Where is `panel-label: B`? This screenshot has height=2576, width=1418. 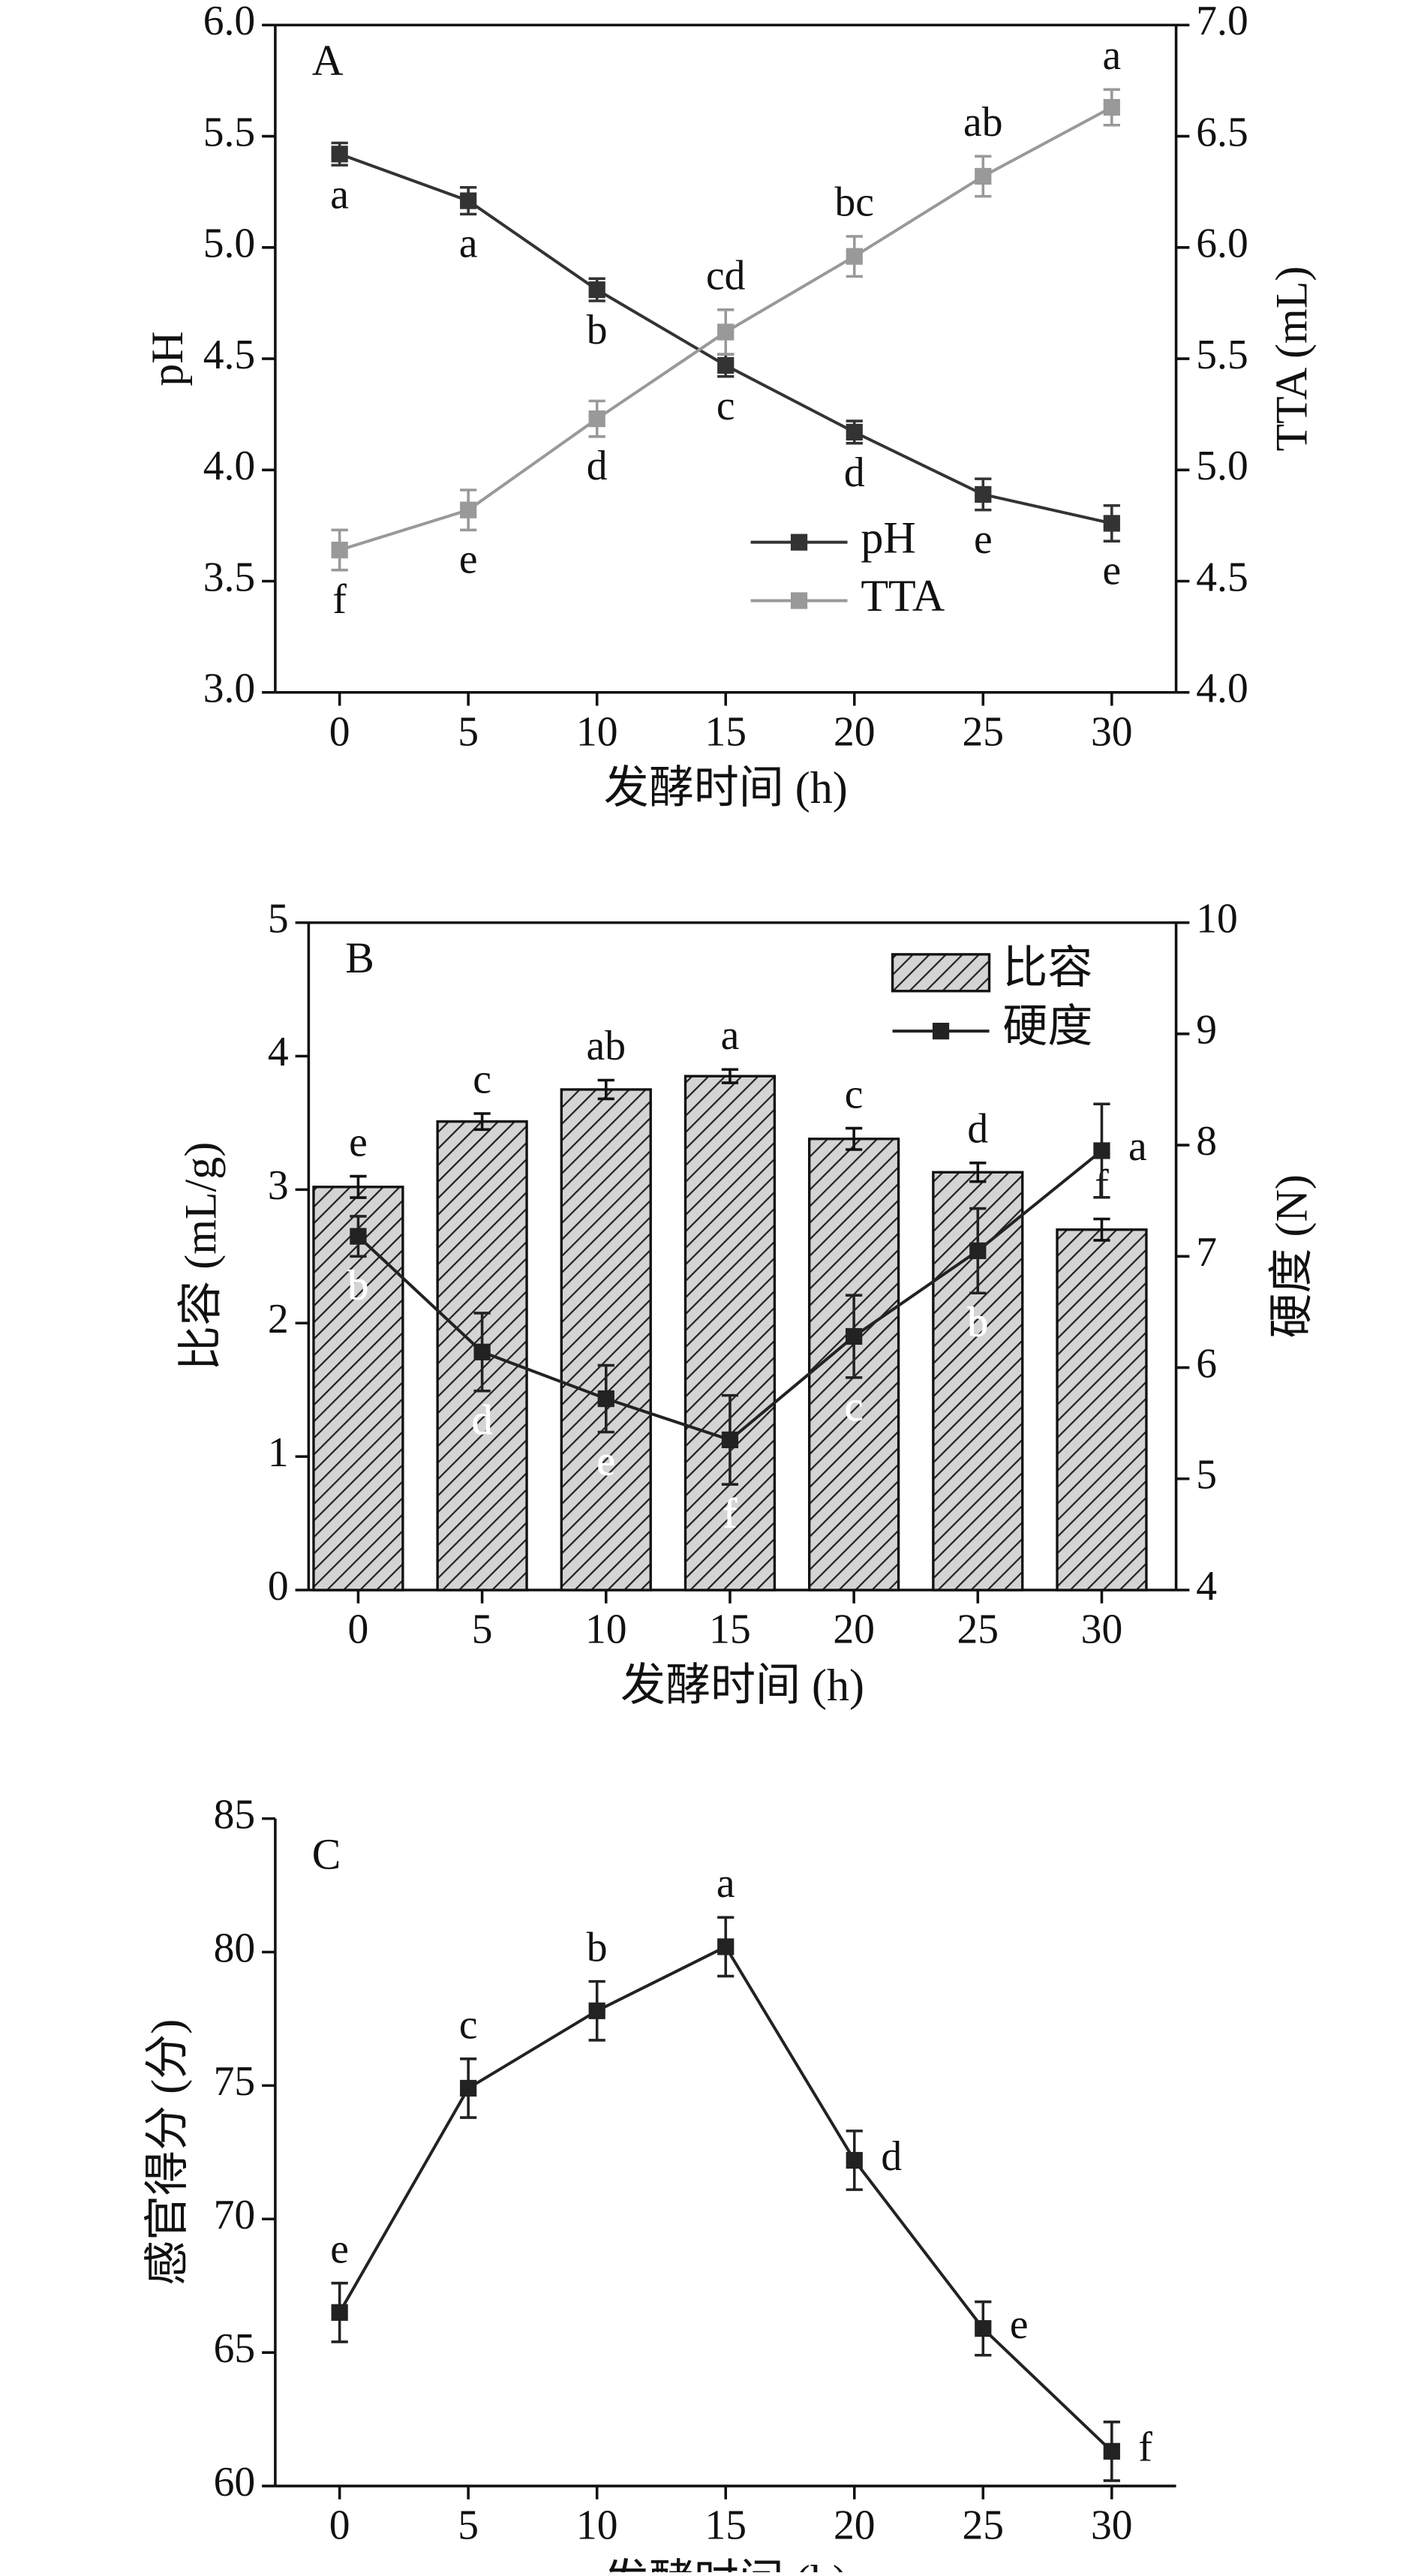 panel-label: B is located at coordinates (359, 957).